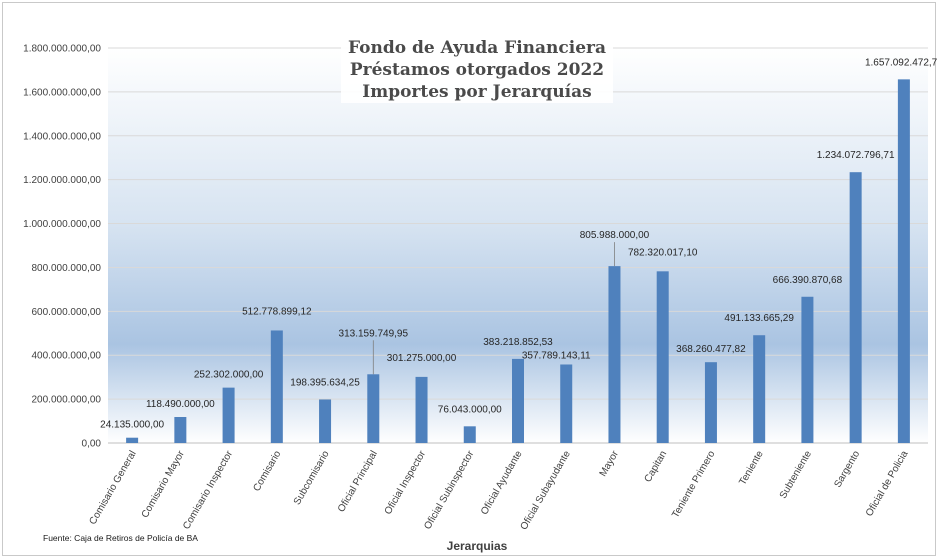  Describe the element at coordinates (422, 358) in the screenshot. I see `data-label: 301.275.000,00` at that location.